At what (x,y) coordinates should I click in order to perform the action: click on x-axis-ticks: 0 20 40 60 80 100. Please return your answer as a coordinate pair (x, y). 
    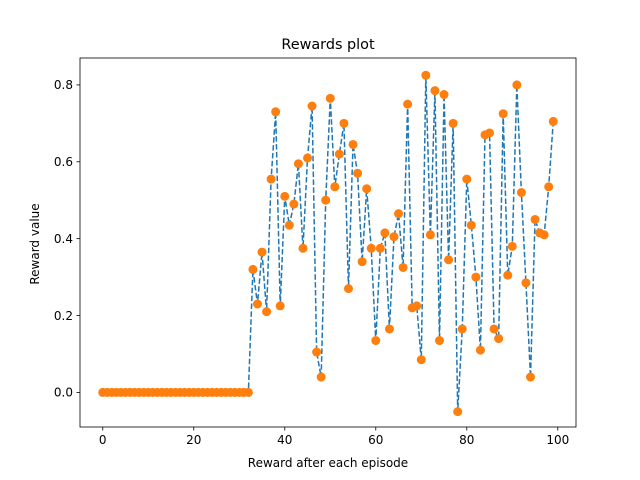
    Looking at the image, I should click on (334, 437).